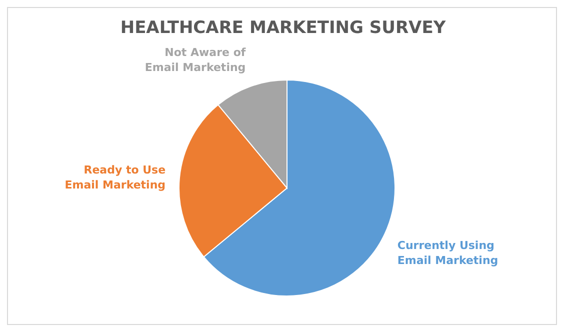 The image size is (566, 336). Describe the element at coordinates (283, 28) in the screenshot. I see `chart-title: HEALTHCARE MARKETING SURVEY` at that location.